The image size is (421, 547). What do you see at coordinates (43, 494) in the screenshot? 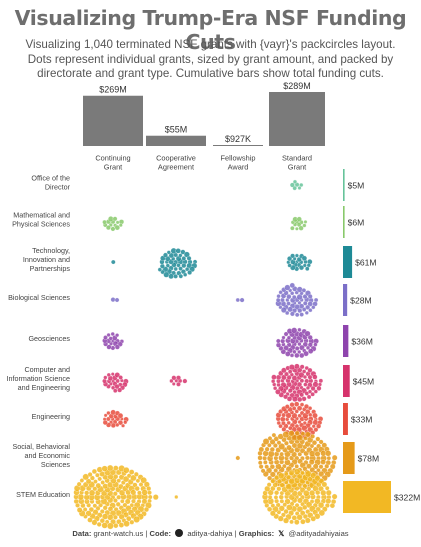
I see `directorate-label: STEM Education` at bounding box center [43, 494].